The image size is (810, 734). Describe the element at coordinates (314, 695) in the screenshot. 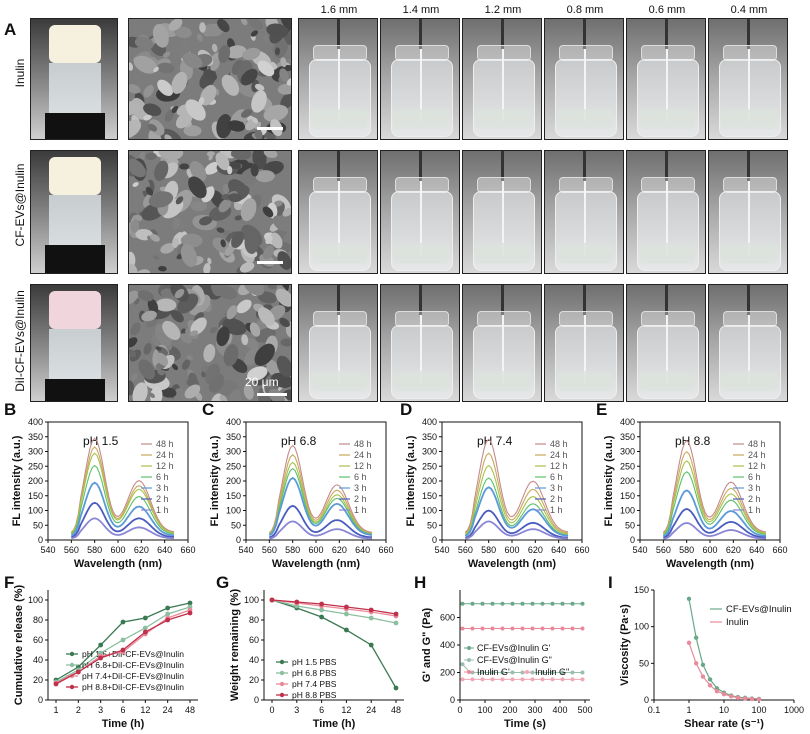

I see `legend-entry: pH 8.8 PBS` at that location.